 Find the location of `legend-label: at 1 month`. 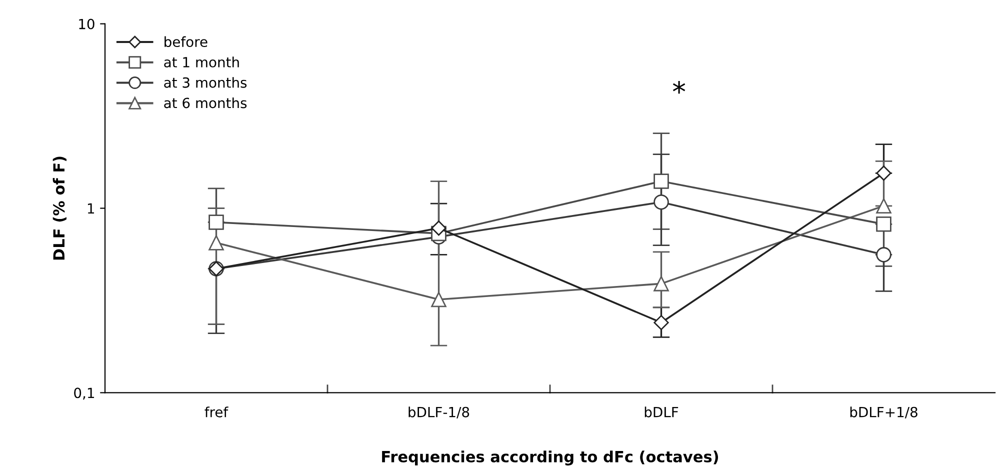

legend-label: at 1 month is located at coordinates (201, 62).